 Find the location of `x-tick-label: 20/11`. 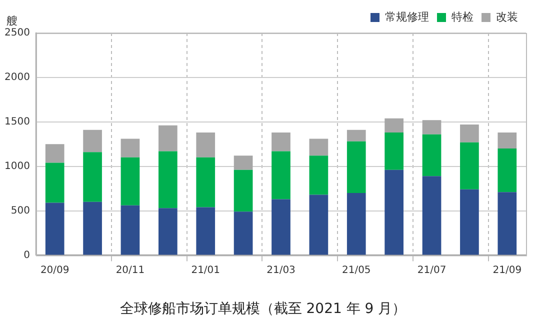

x-tick-label: 20/11 is located at coordinates (130, 270).